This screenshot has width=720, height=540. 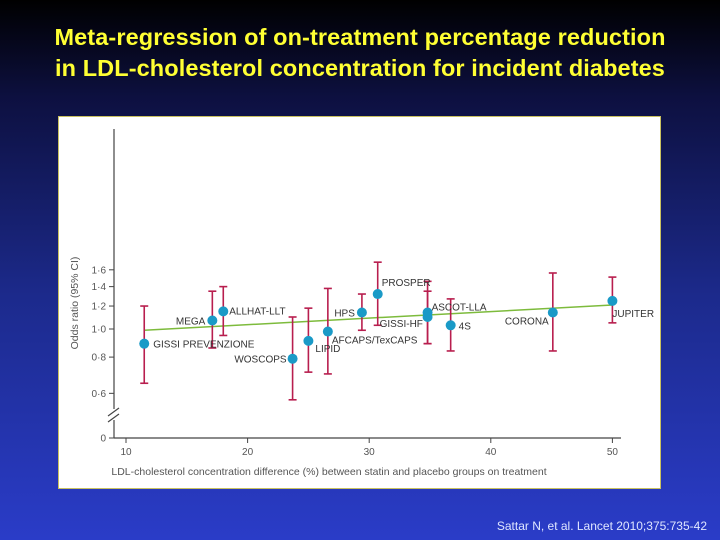 What do you see at coordinates (191, 321) in the screenshot?
I see `data-label-mega: MEGA` at bounding box center [191, 321].